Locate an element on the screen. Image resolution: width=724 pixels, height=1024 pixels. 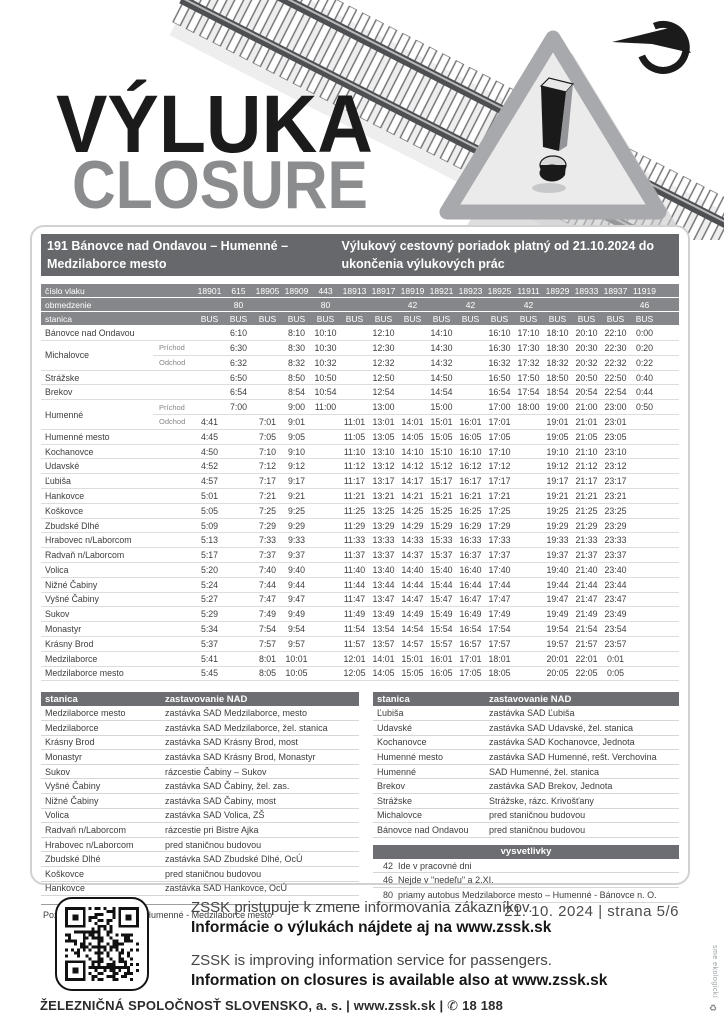
time-cell: 21:21 is located at coordinates (586, 496).